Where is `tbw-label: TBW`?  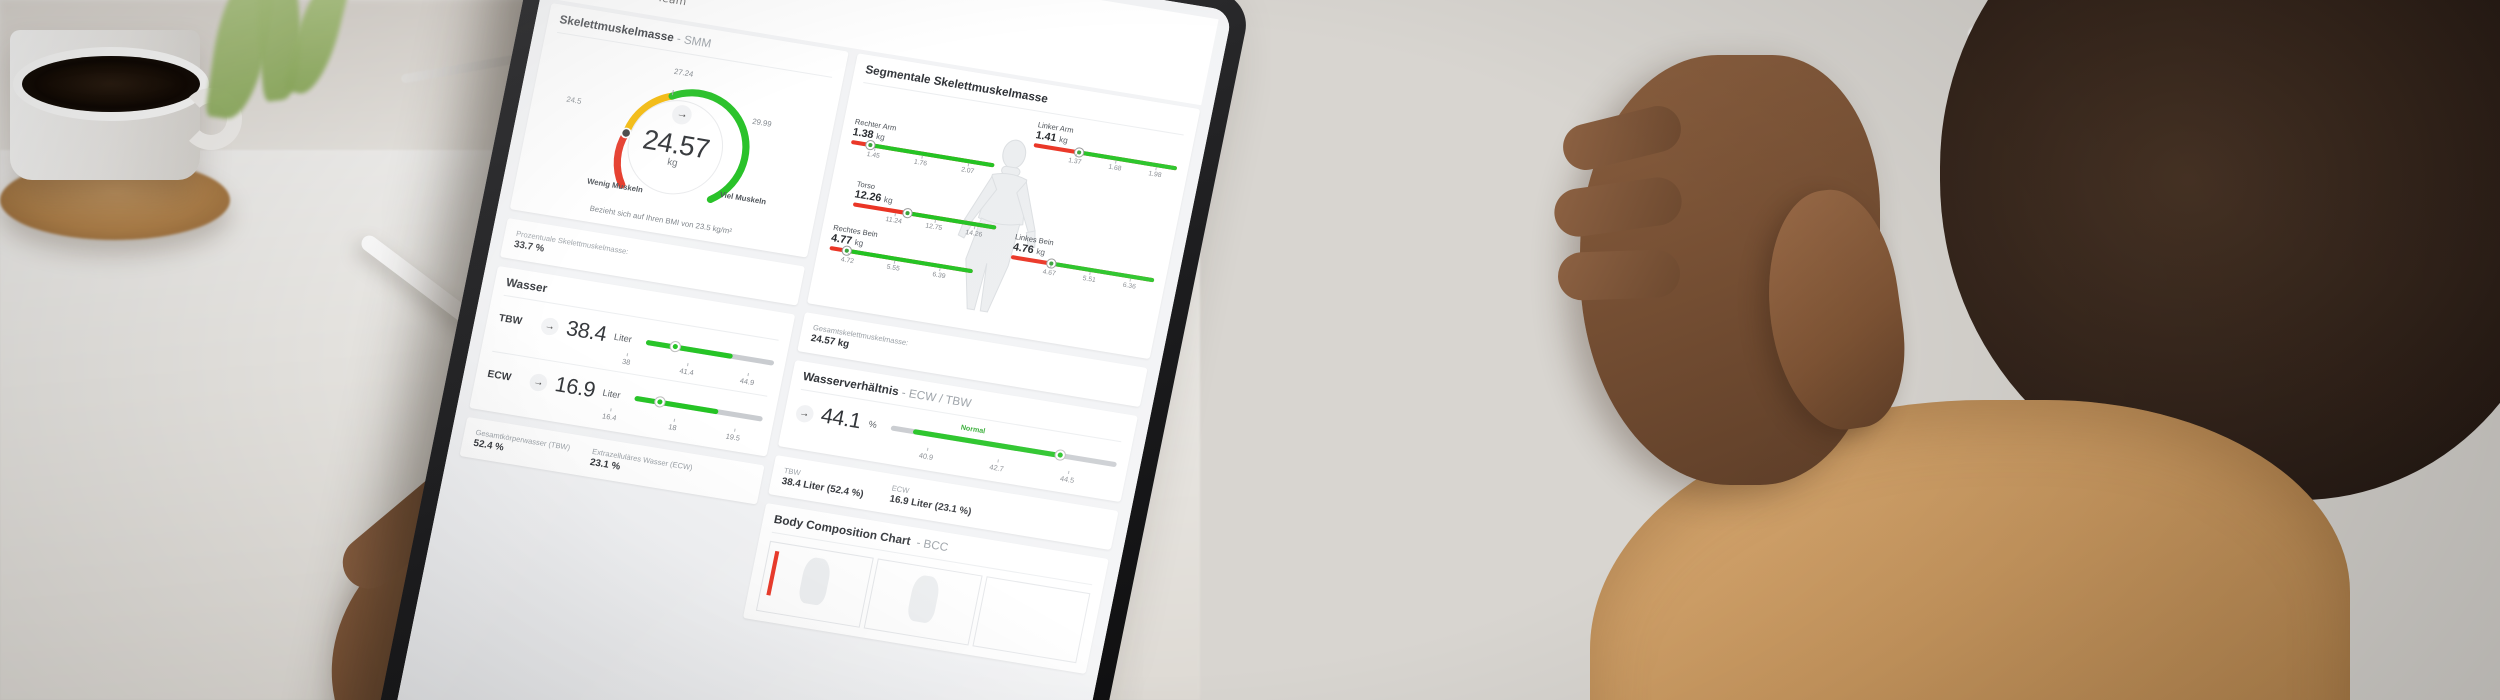 tbw-label: TBW is located at coordinates (510, 319).